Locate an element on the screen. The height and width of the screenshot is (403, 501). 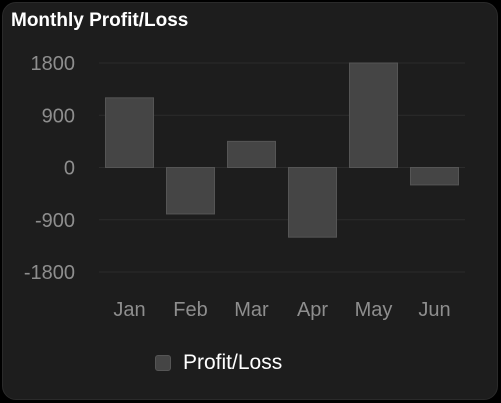
x-tick-label: Jun is located at coordinates (434, 310).